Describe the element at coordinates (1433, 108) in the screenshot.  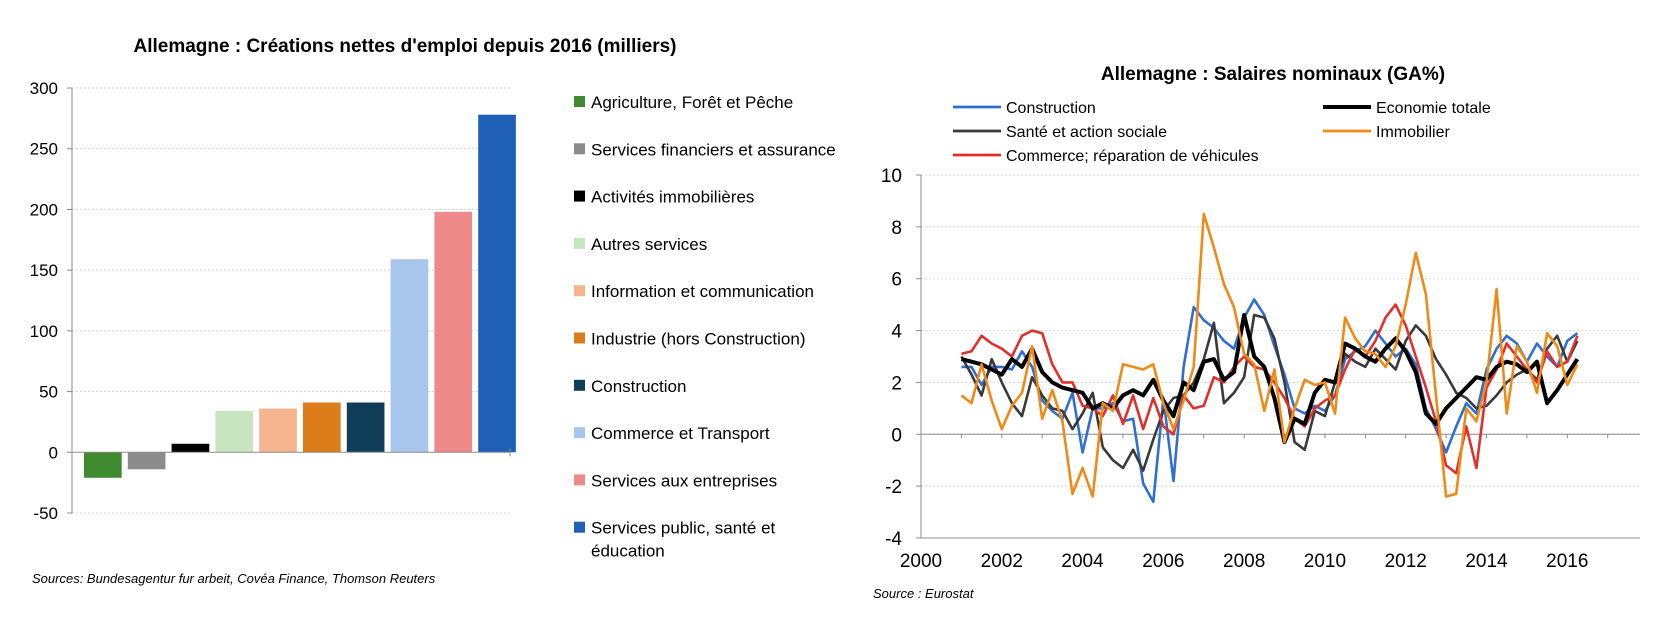
I see `legend-label: Economie totale` at that location.